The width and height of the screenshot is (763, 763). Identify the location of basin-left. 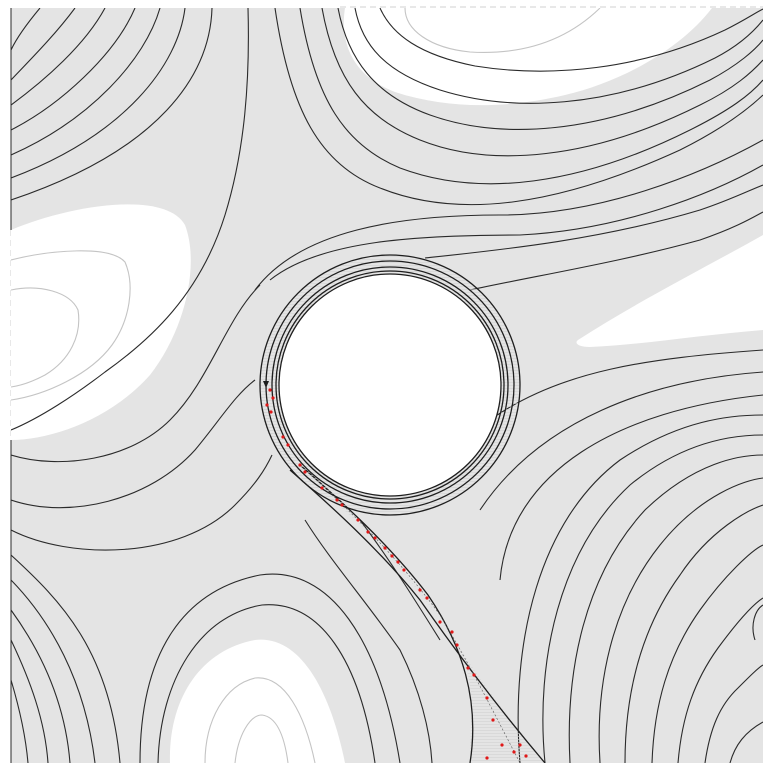
(101, 322).